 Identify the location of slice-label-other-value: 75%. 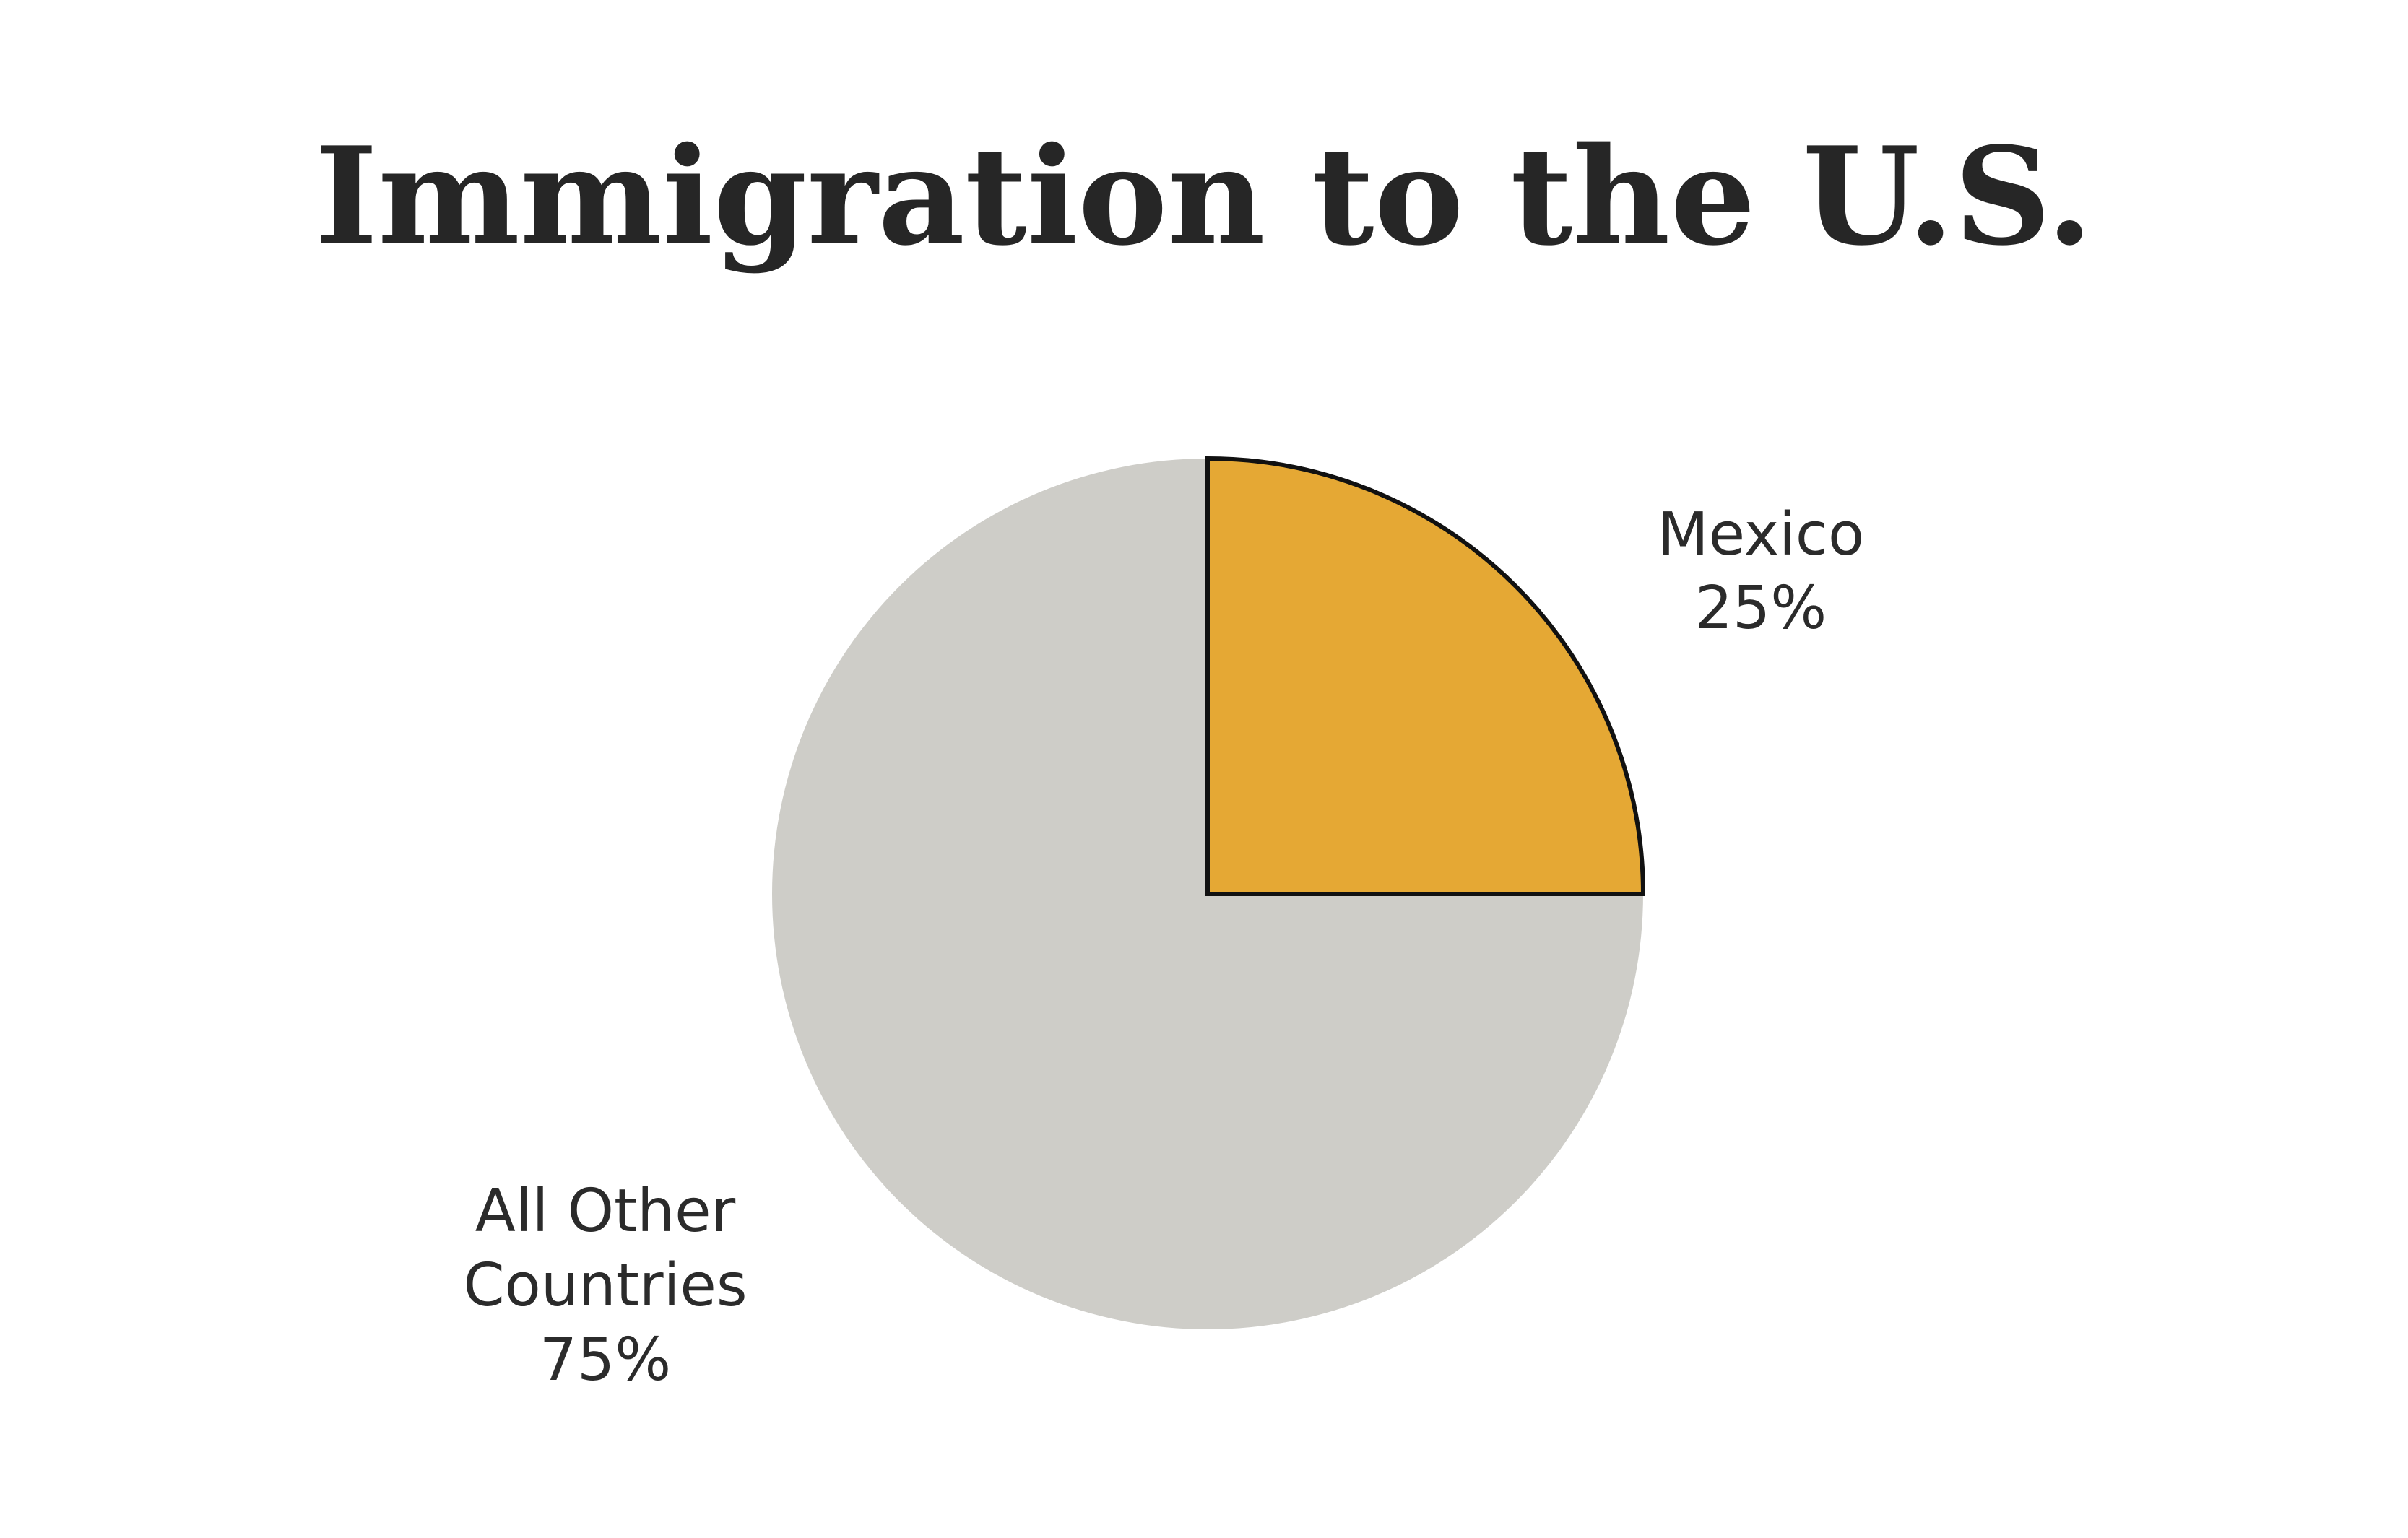
(605, 1360).